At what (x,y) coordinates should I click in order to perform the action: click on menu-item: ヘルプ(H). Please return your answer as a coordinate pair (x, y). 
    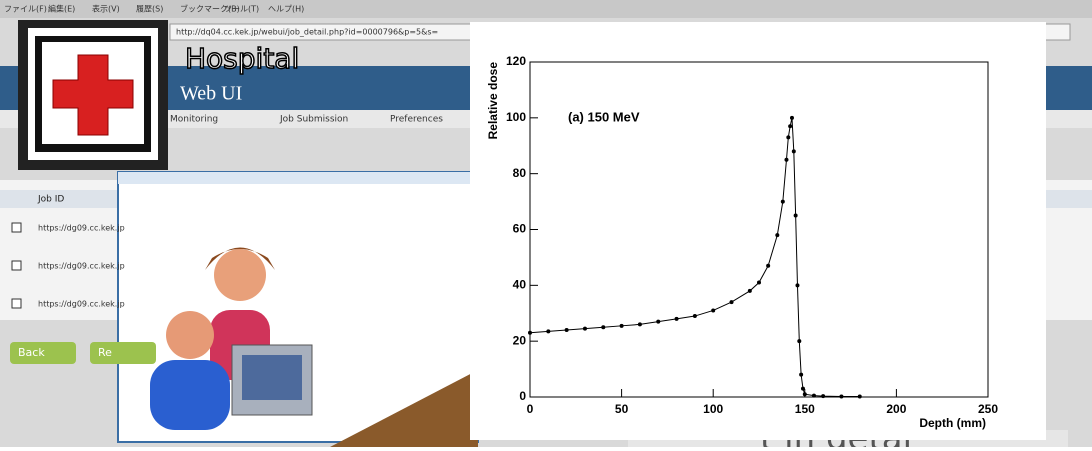
    Looking at the image, I should click on (286, 9).